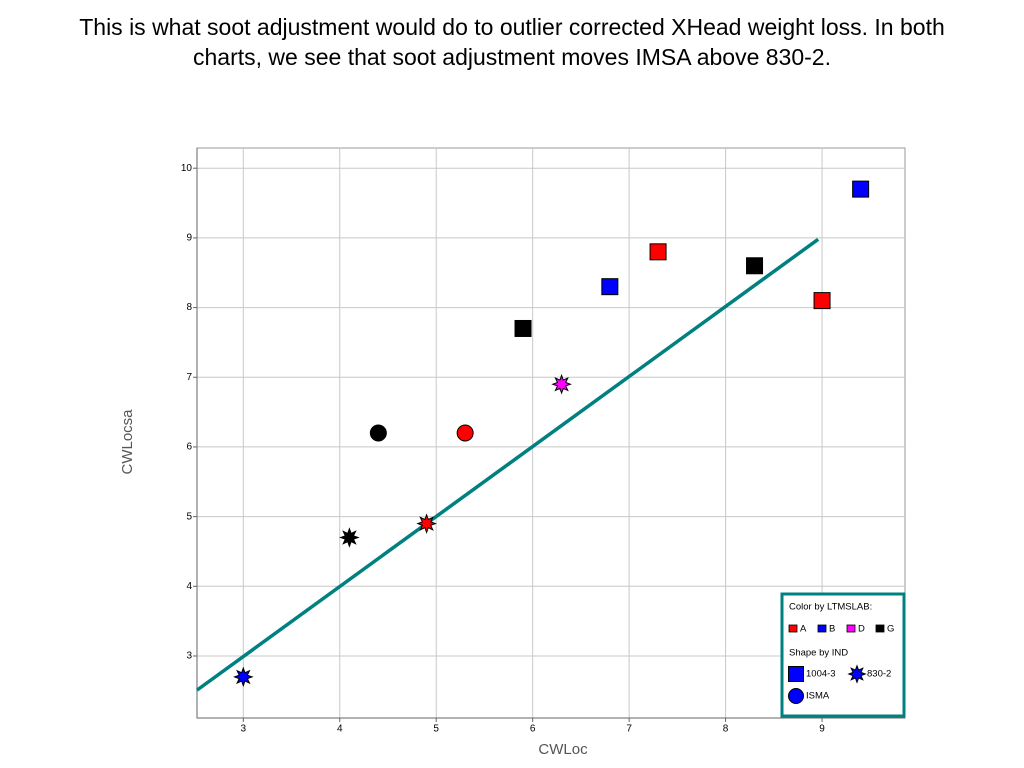 This screenshot has width=1024, height=768. Describe the element at coordinates (861, 629) in the screenshot. I see `legend-label: D` at that location.